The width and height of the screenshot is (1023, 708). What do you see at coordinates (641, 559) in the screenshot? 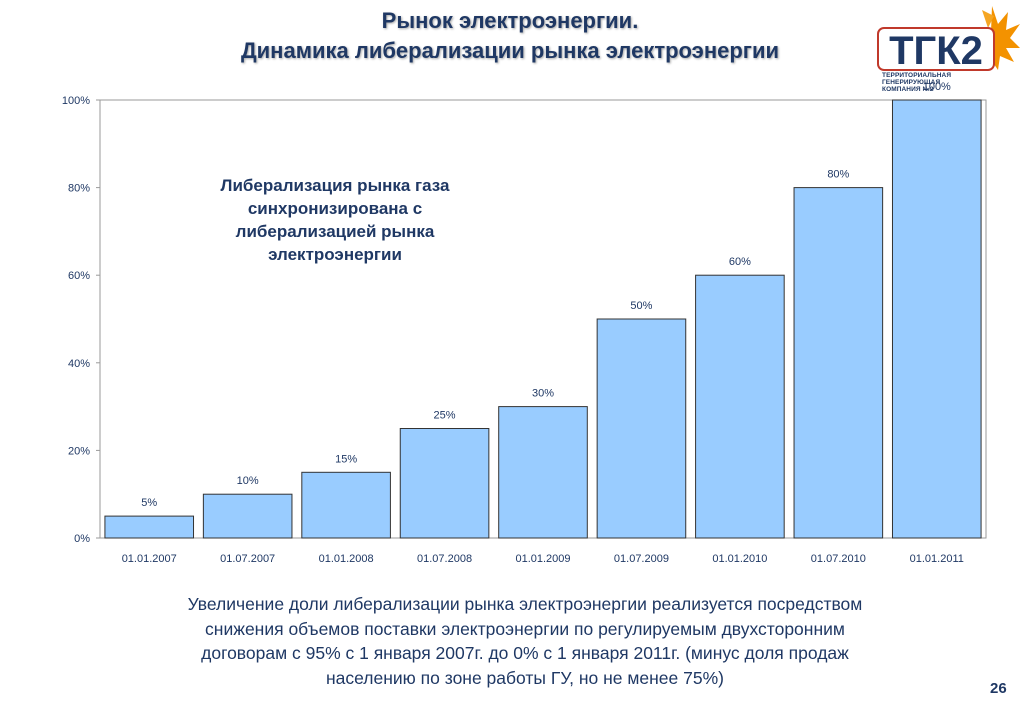
I see `x-tick-label: 01.07.2009` at bounding box center [641, 559].